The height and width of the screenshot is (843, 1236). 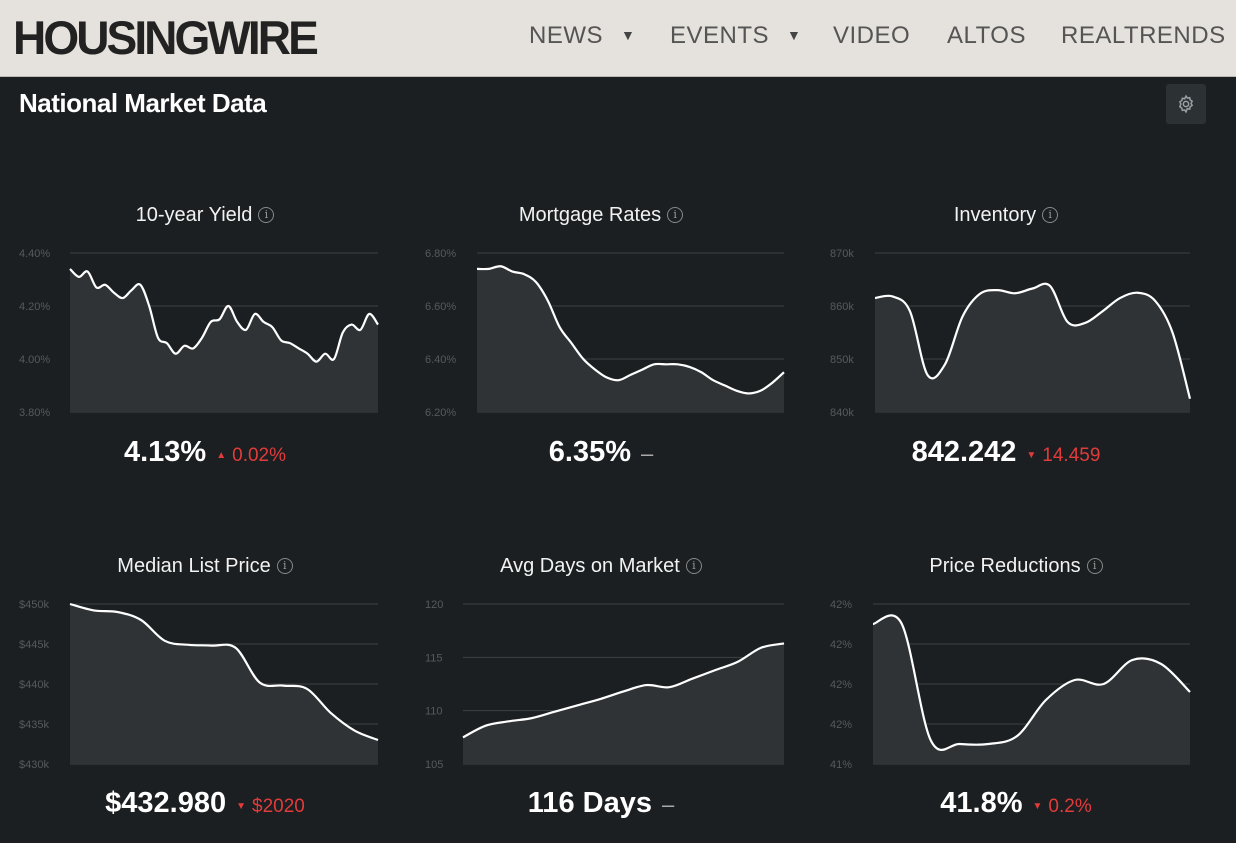 I want to click on nav-video: VIDEO, so click(x=872, y=35).